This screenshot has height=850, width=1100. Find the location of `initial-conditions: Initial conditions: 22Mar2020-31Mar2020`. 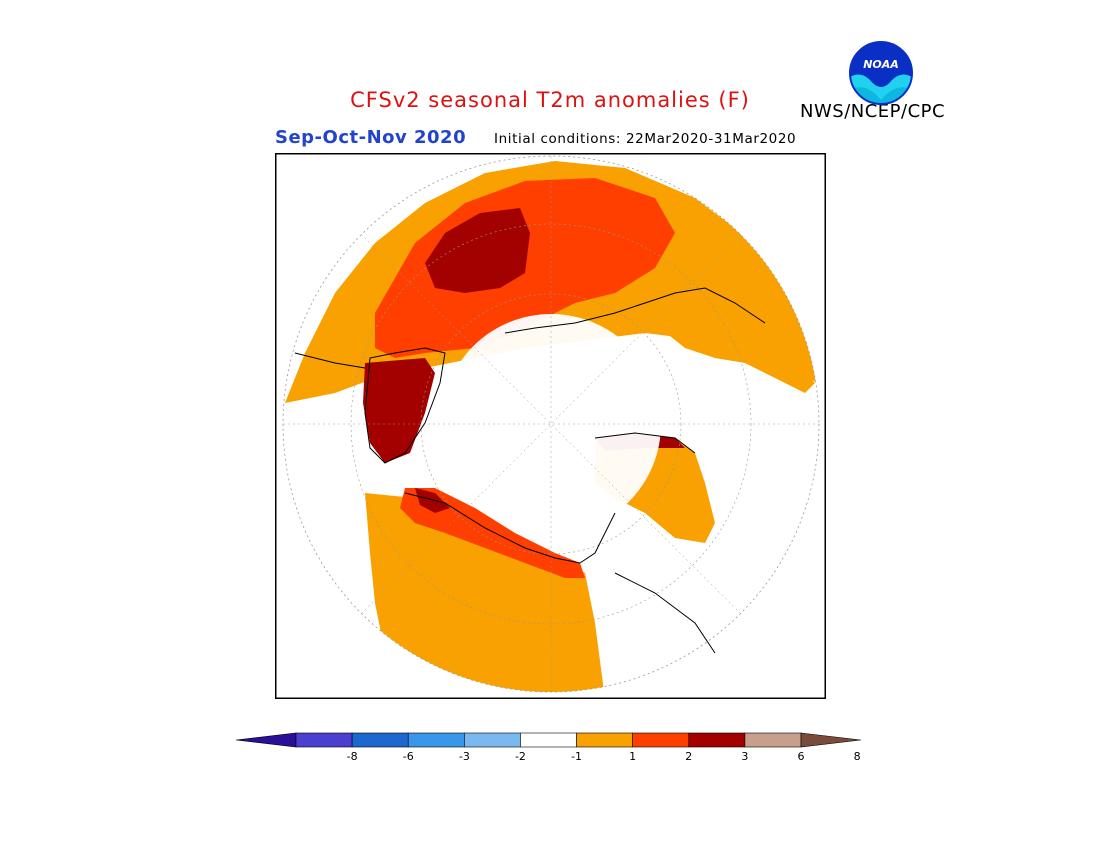

initial-conditions: Initial conditions: 22Mar2020-31Mar2020 is located at coordinates (645, 139).